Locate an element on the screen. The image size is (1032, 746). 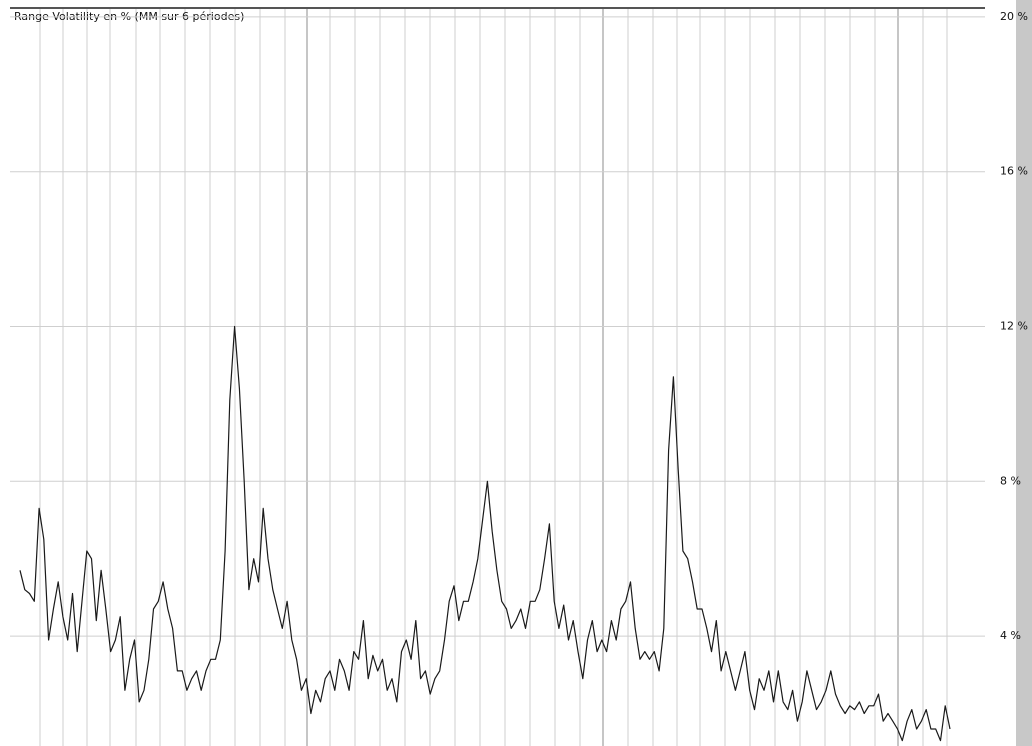
y-tick-label: 4 % is located at coordinates (1010, 635).